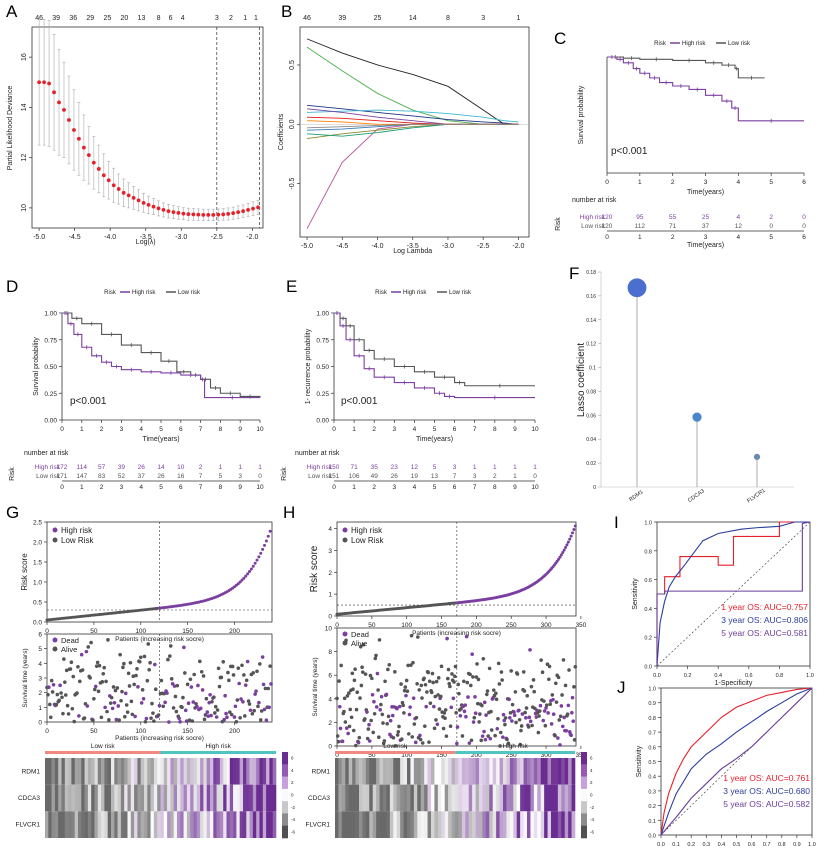 This screenshot has height=849, width=825. I want to click on risk-count: 3, so click(240, 476).